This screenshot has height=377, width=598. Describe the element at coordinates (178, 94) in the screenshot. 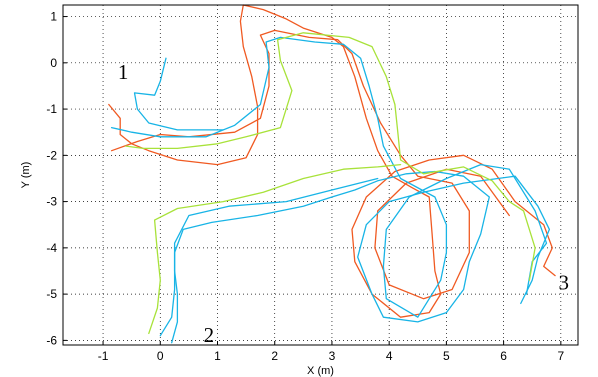

I see `trajectory-line` at that location.